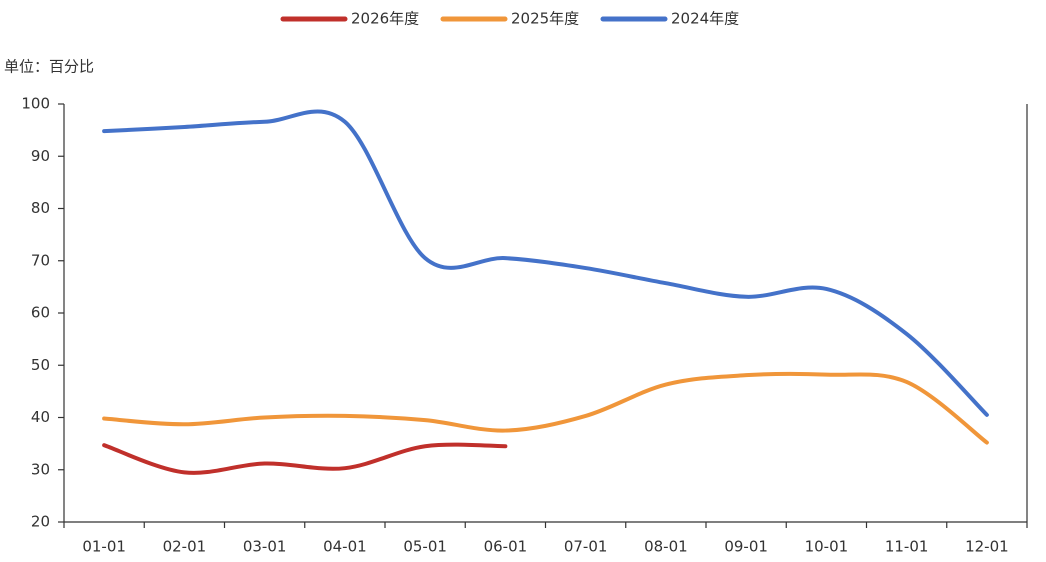 Image resolution: width=1046 pixels, height=562 pixels. I want to click on y-tick-label: 80, so click(40, 208).